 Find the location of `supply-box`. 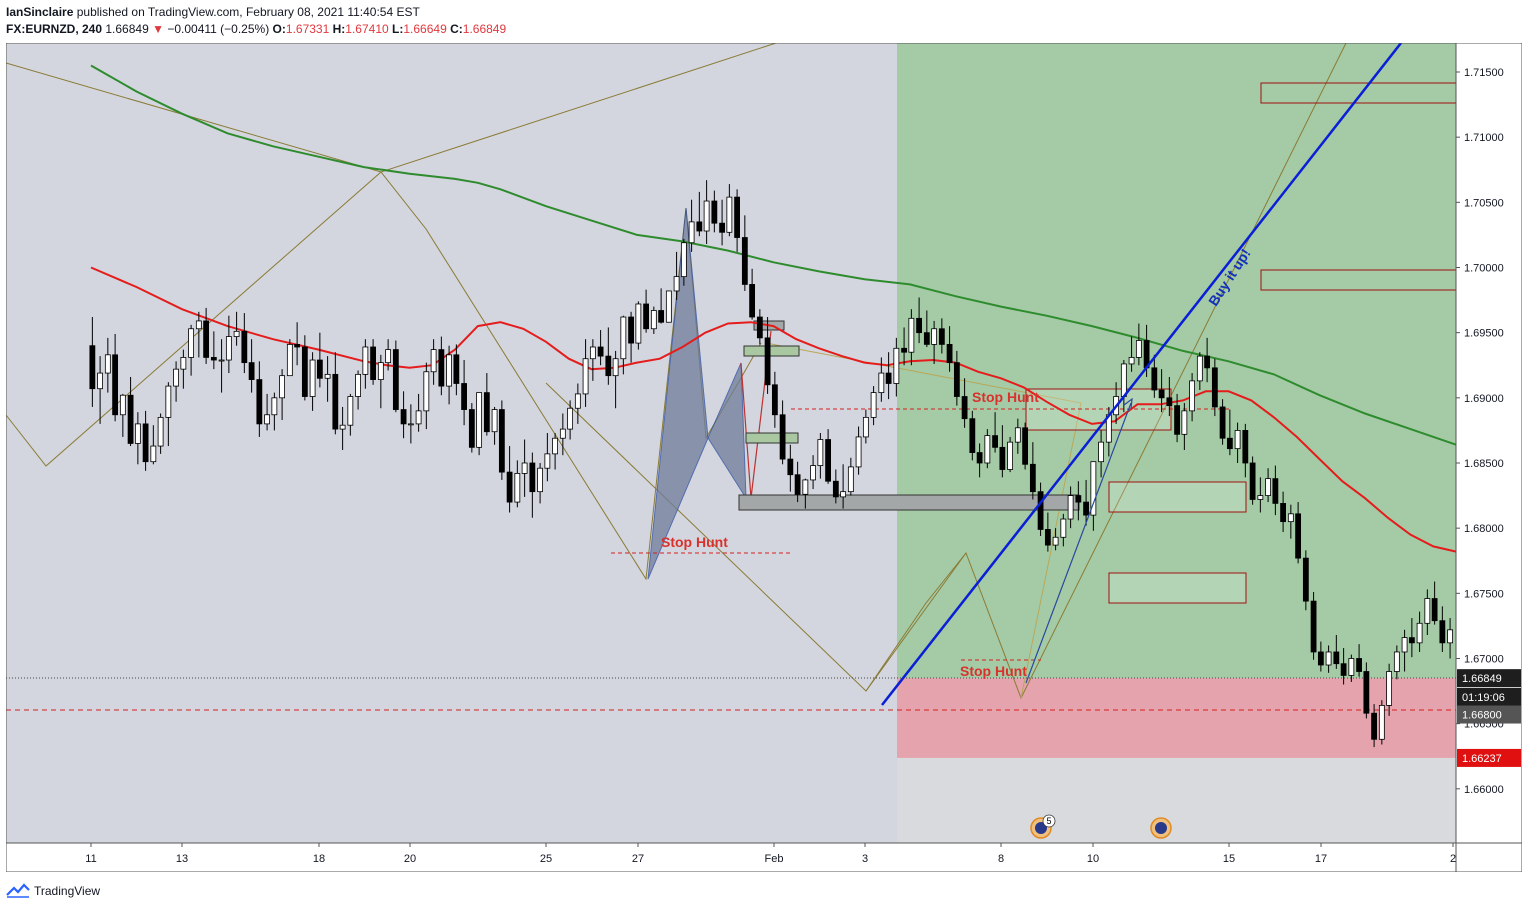

supply-box is located at coordinates (909, 502).